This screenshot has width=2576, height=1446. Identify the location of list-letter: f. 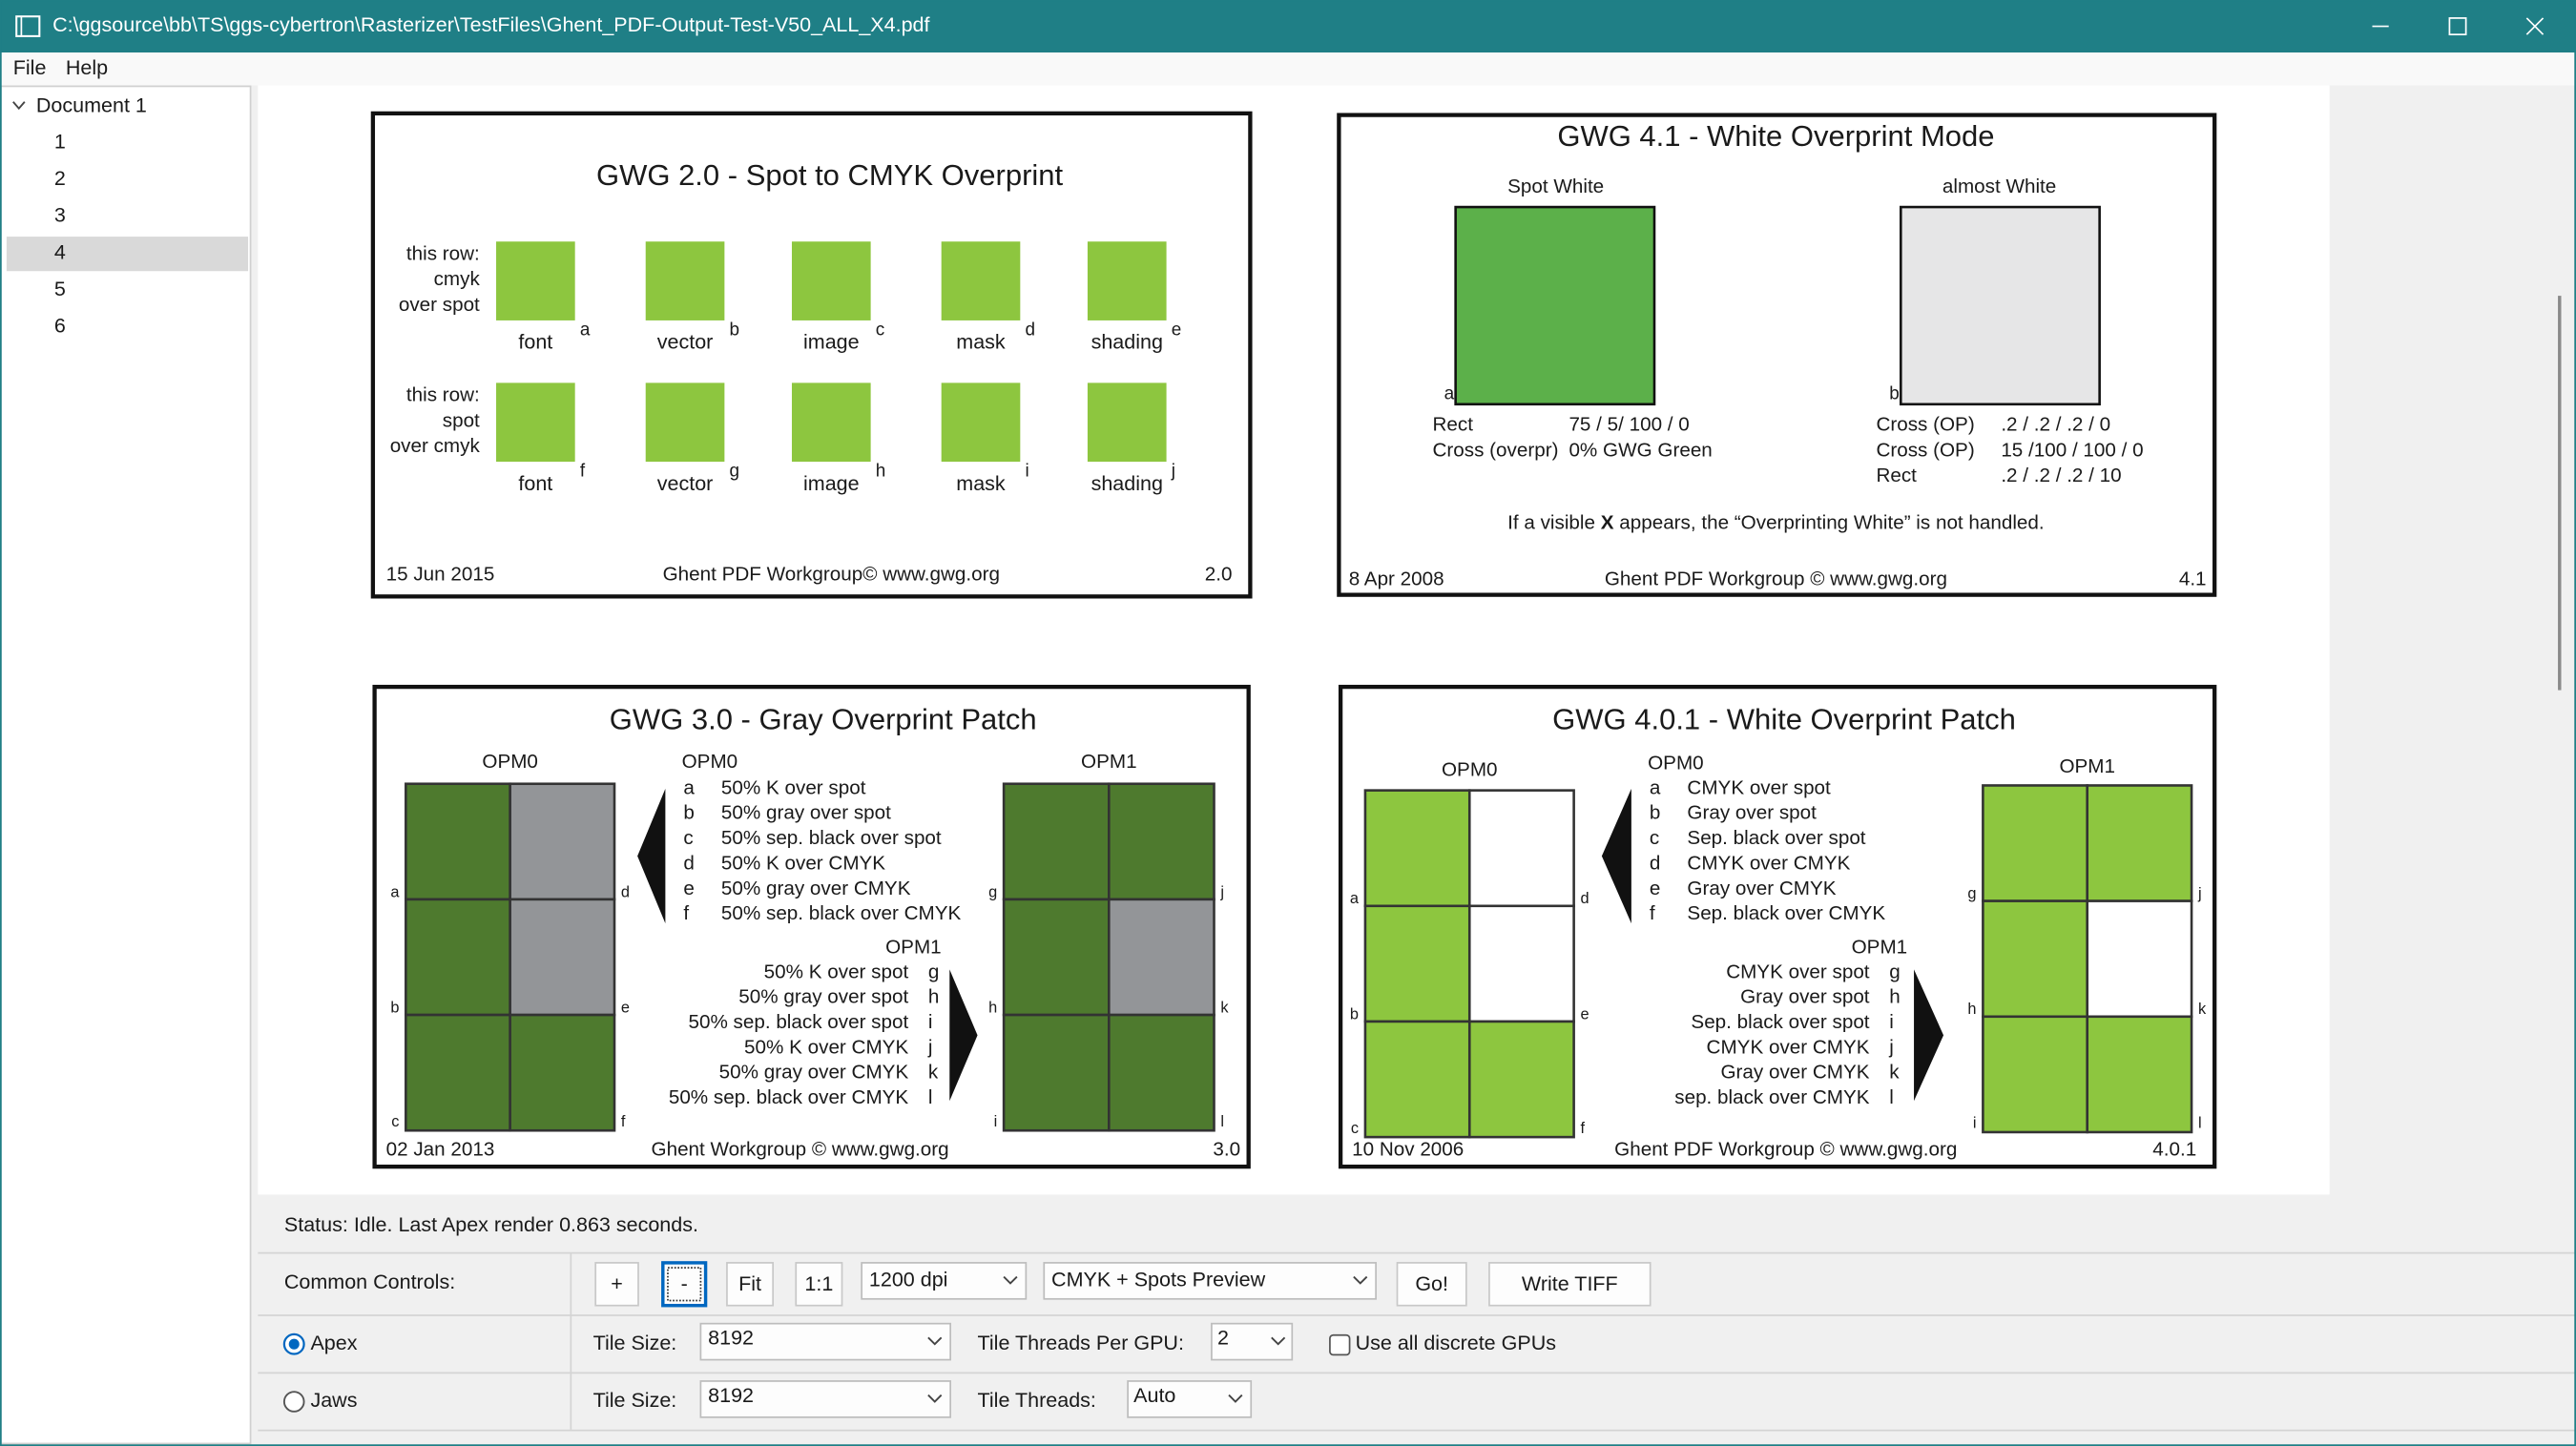
(1652, 913).